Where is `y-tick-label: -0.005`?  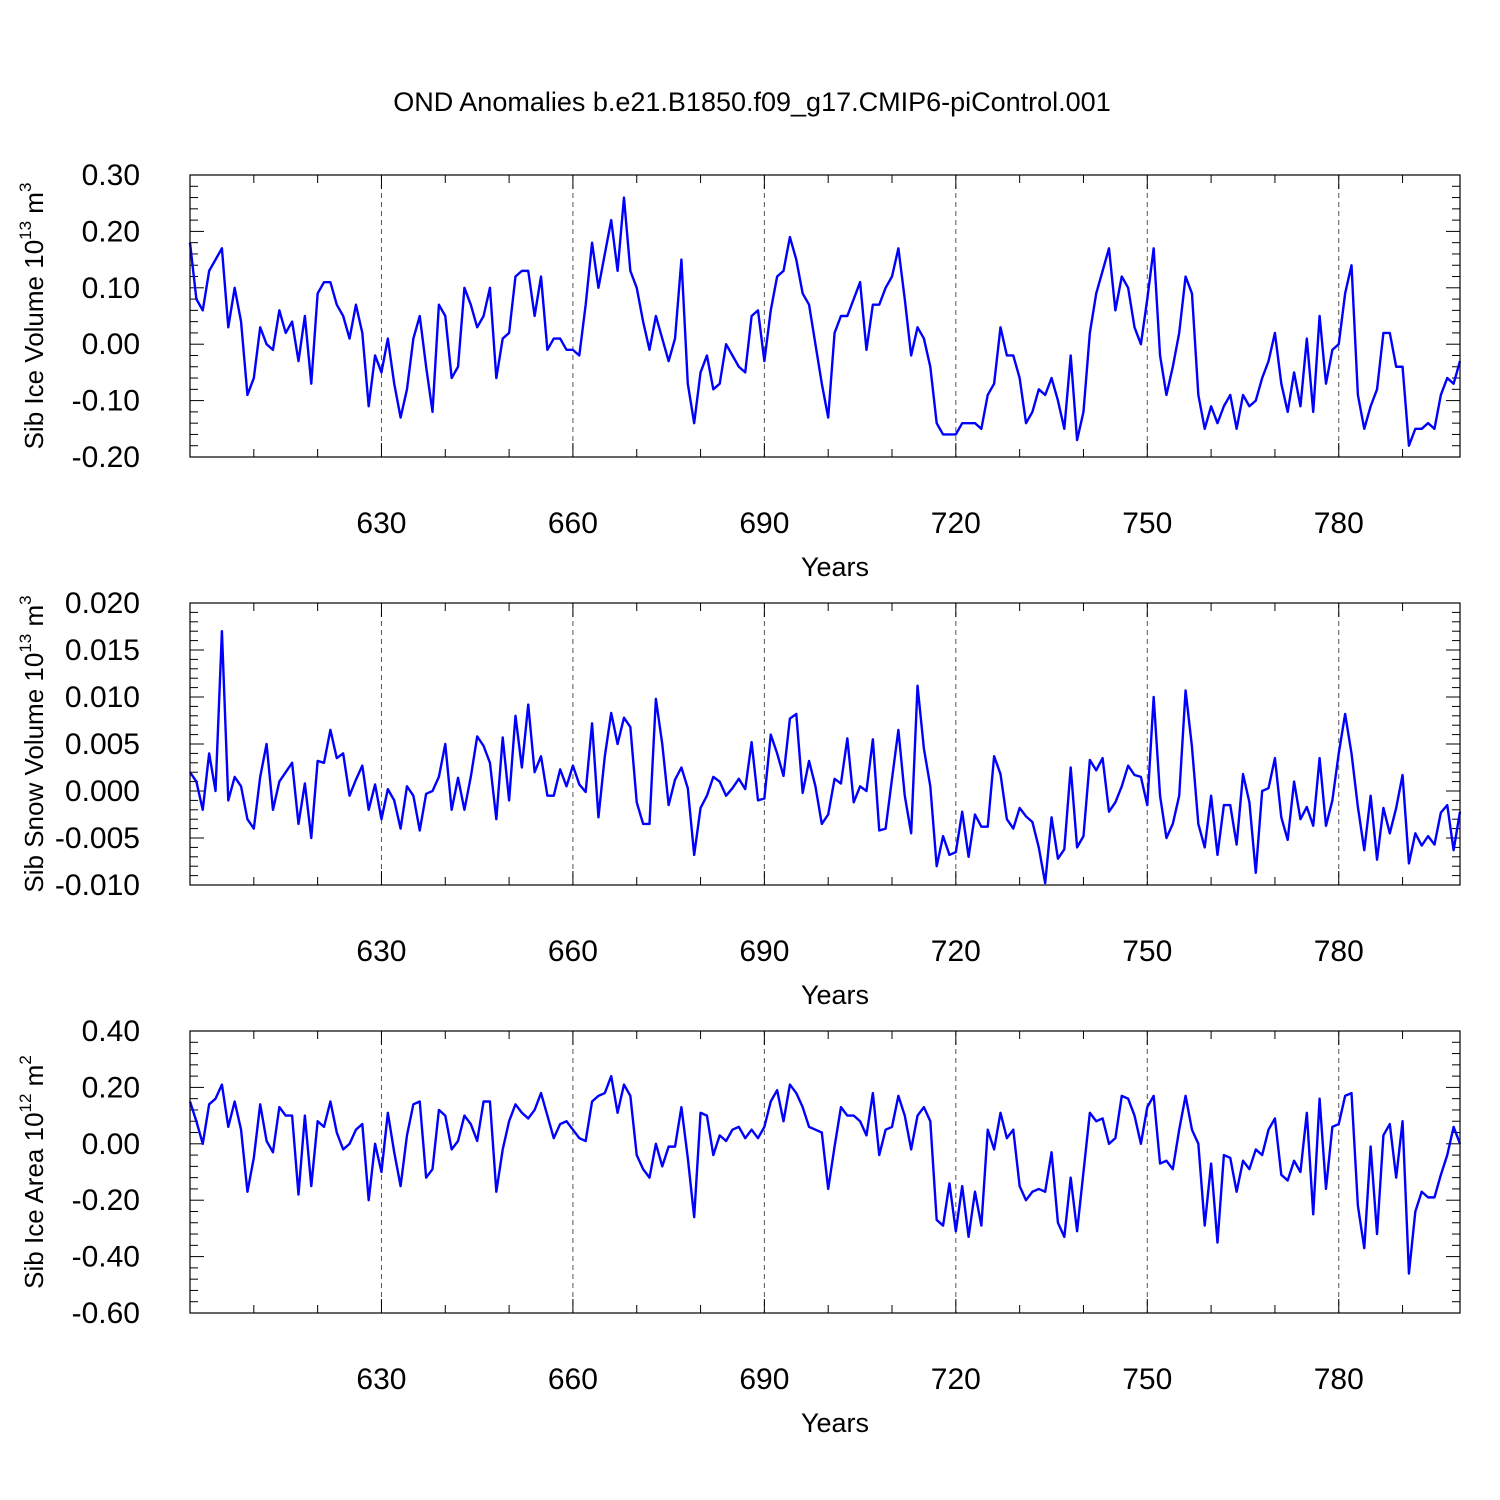 y-tick-label: -0.005 is located at coordinates (97, 838).